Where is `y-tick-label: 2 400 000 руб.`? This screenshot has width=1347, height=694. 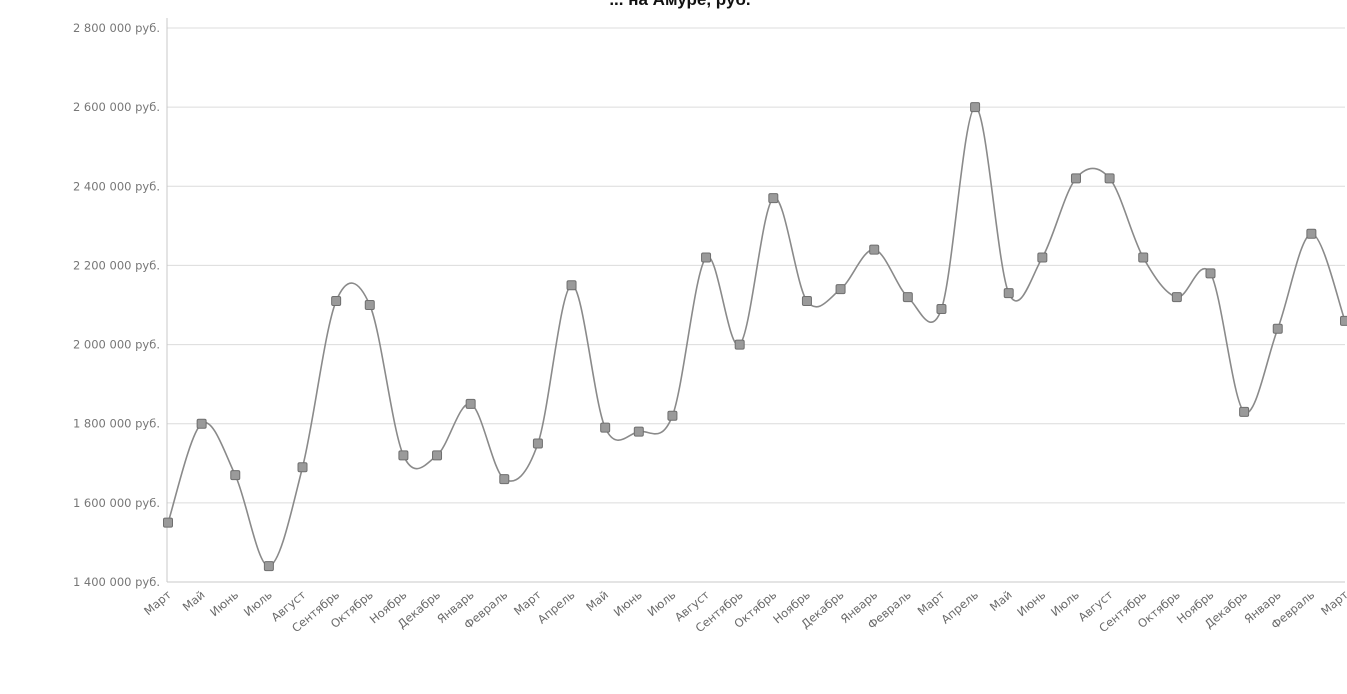
y-tick-label: 2 400 000 руб. is located at coordinates (116, 186).